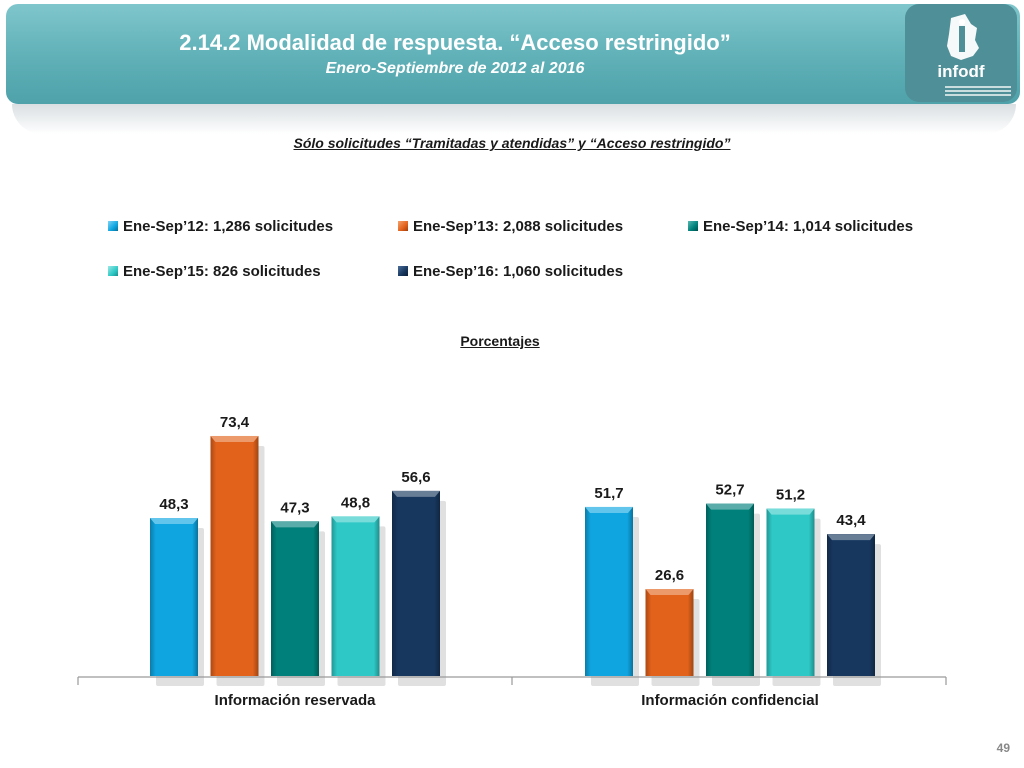  I want to click on logo-text: infodf, so click(961, 71).